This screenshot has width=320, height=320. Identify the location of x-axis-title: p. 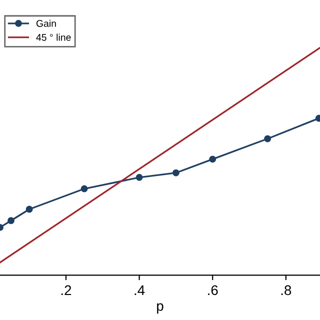
(160, 308).